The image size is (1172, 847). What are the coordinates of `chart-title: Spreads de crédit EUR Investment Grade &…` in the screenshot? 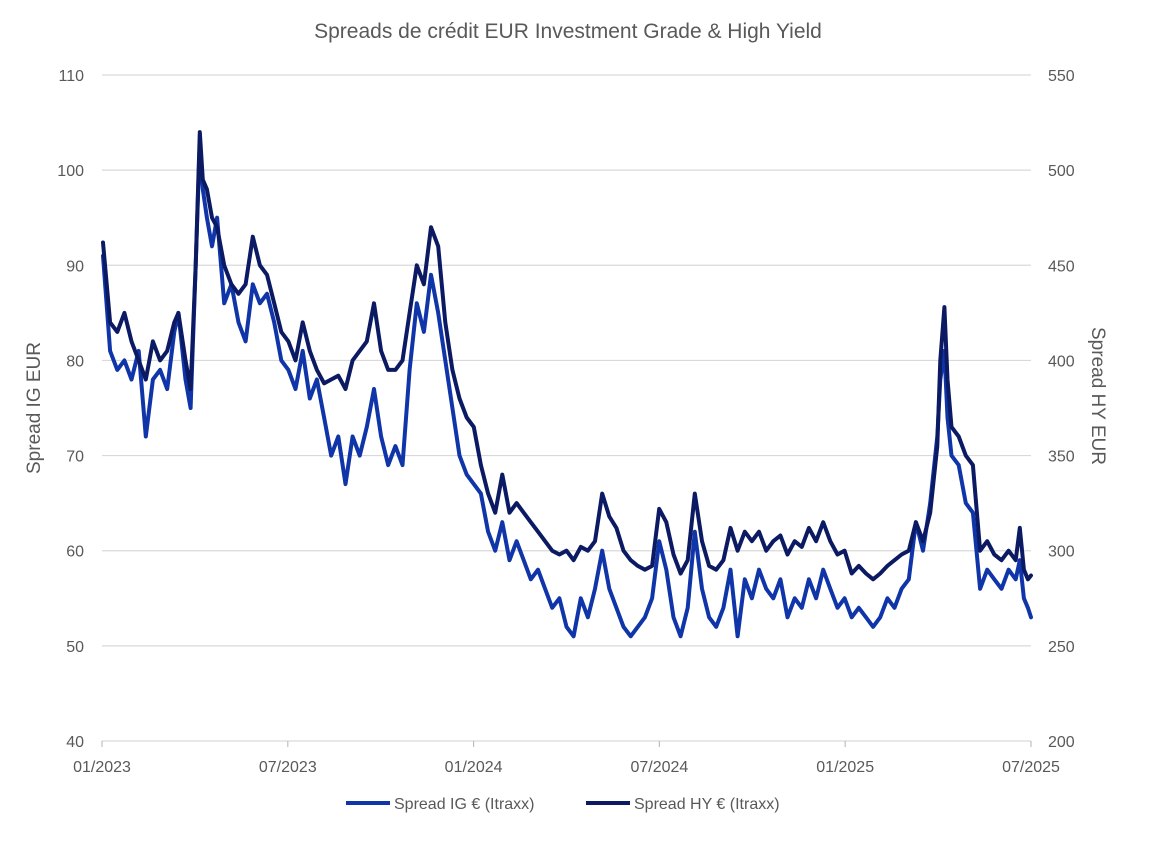 It's located at (568, 31).